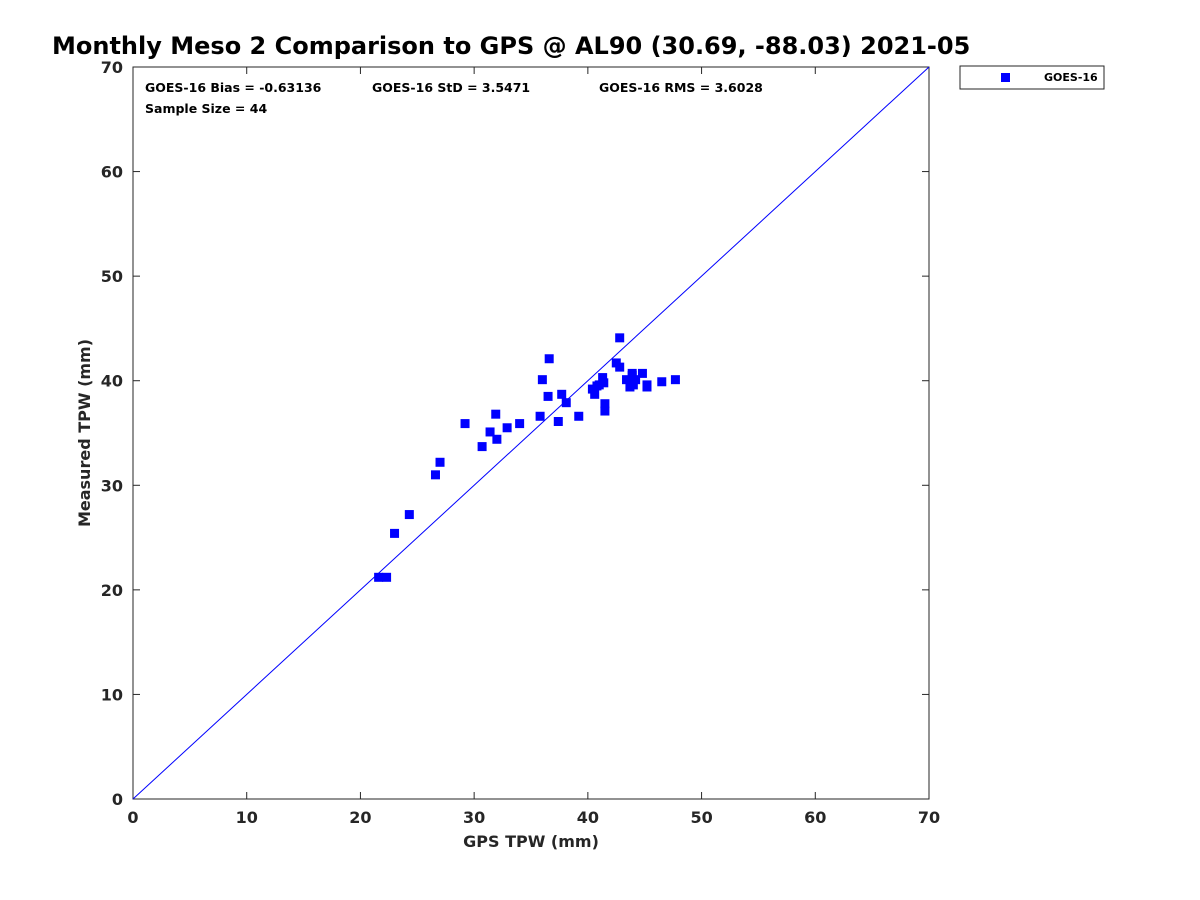 Image resolution: width=1200 pixels, height=900 pixels. What do you see at coordinates (117, 799) in the screenshot?
I see `y-tick-label: 0` at bounding box center [117, 799].